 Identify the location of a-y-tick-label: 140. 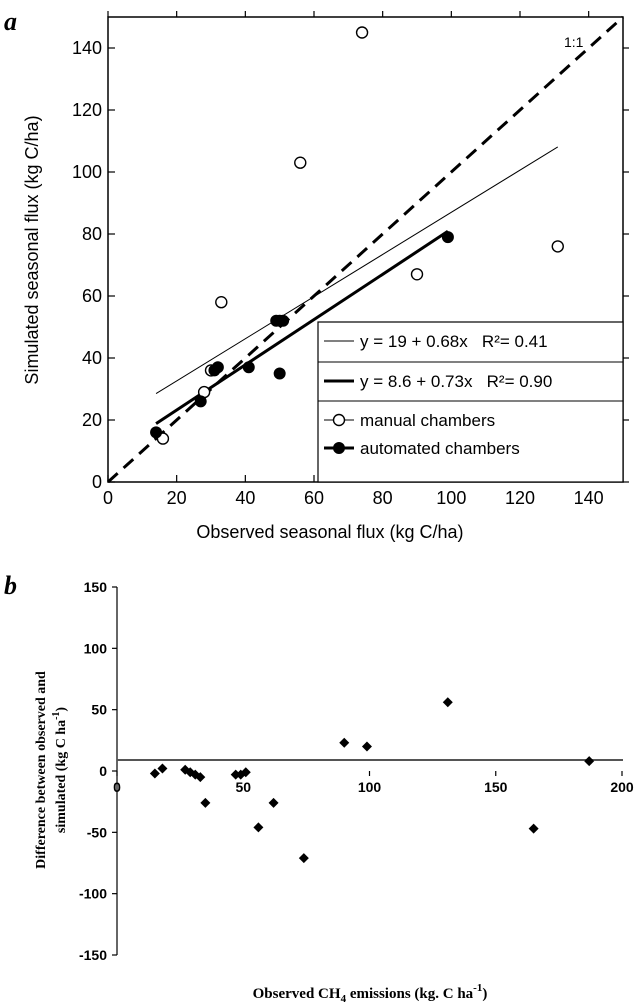
(87, 48).